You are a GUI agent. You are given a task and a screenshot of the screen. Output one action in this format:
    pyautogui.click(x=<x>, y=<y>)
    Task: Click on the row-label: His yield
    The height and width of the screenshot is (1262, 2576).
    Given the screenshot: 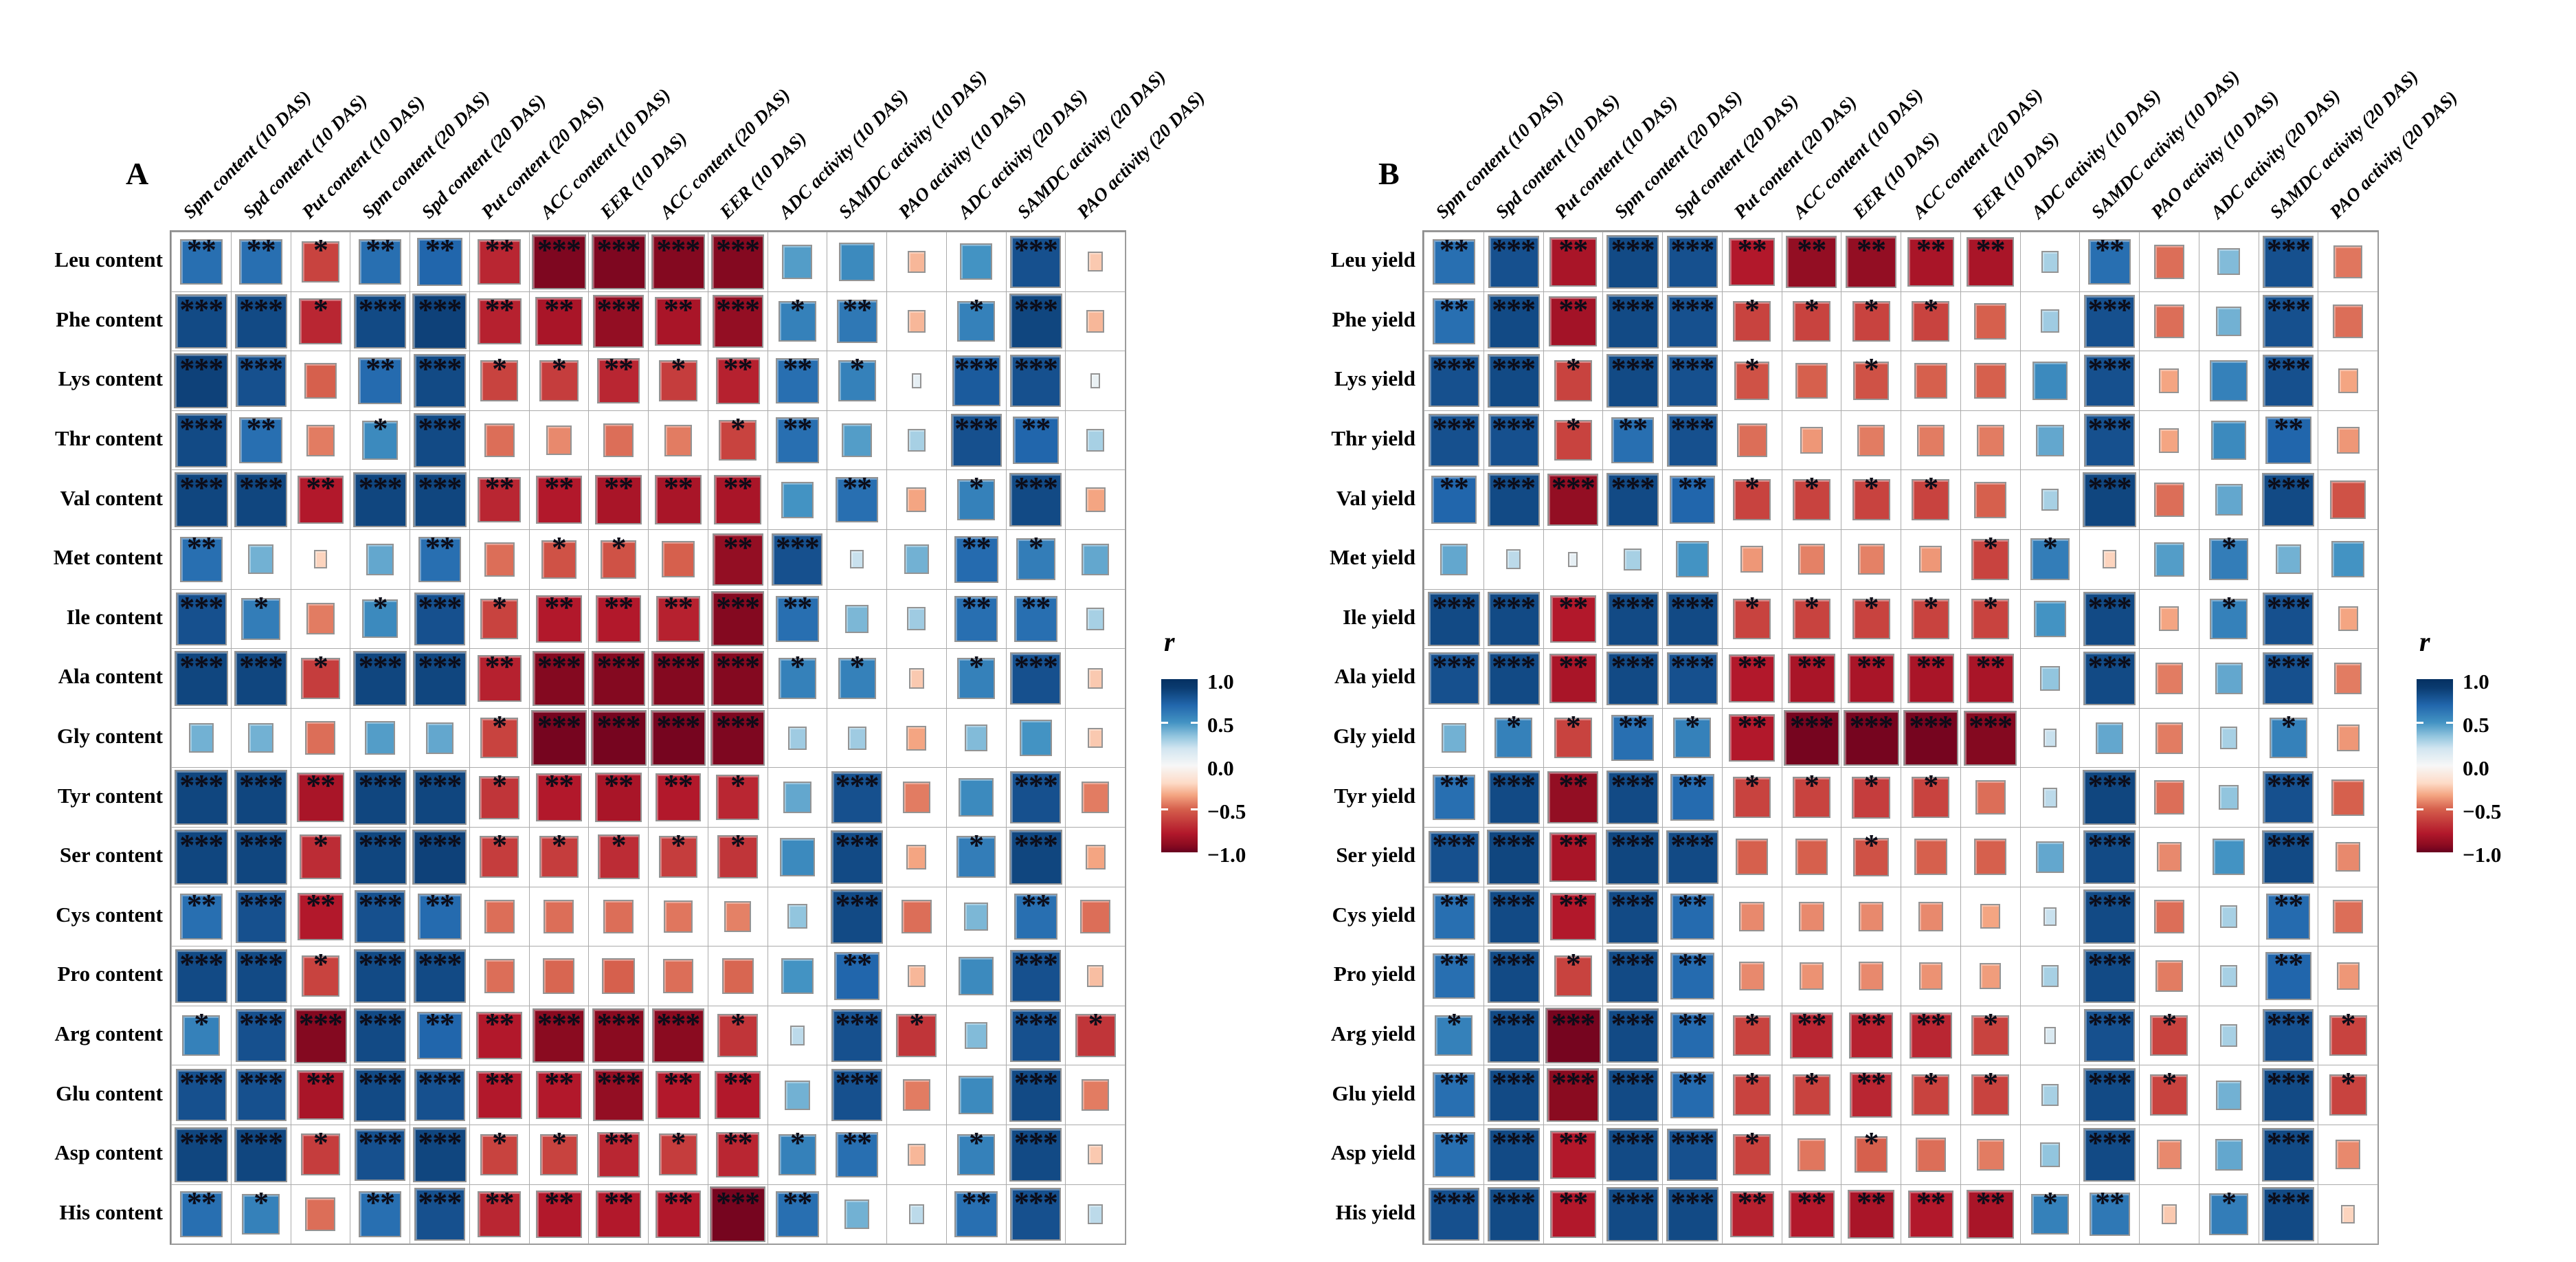 What is the action you would take?
    pyautogui.click(x=1375, y=1211)
    